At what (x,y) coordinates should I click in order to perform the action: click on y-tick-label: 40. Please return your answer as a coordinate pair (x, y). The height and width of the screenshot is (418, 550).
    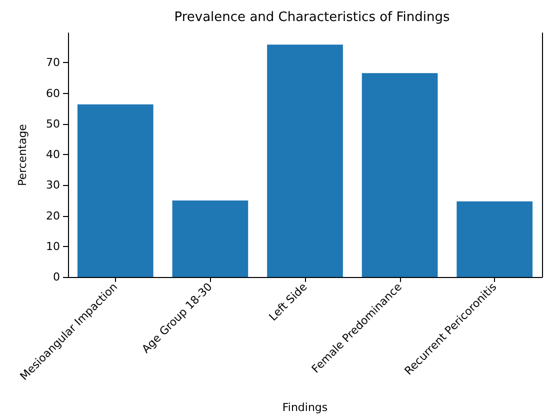
    Looking at the image, I should click on (53, 155).